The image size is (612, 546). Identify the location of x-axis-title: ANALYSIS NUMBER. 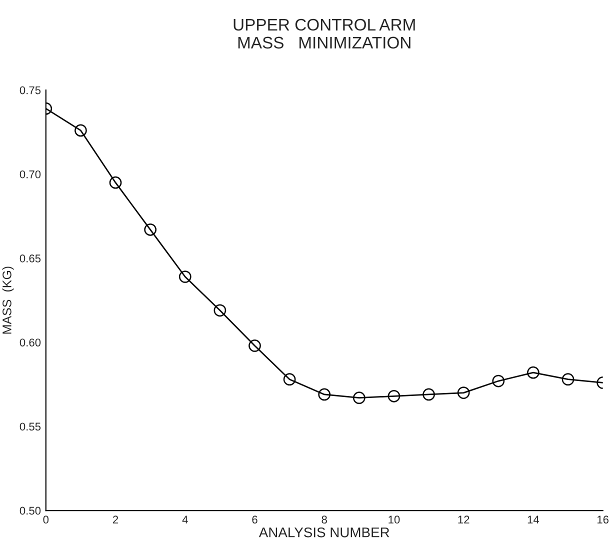
(324, 532).